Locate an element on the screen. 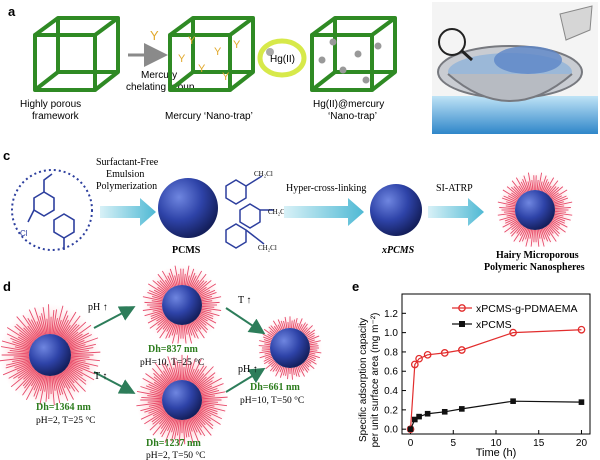 Image resolution: width=600 pixels, height=460 pixels. side-group-label-3: CH₂Cl is located at coordinates (267, 248).